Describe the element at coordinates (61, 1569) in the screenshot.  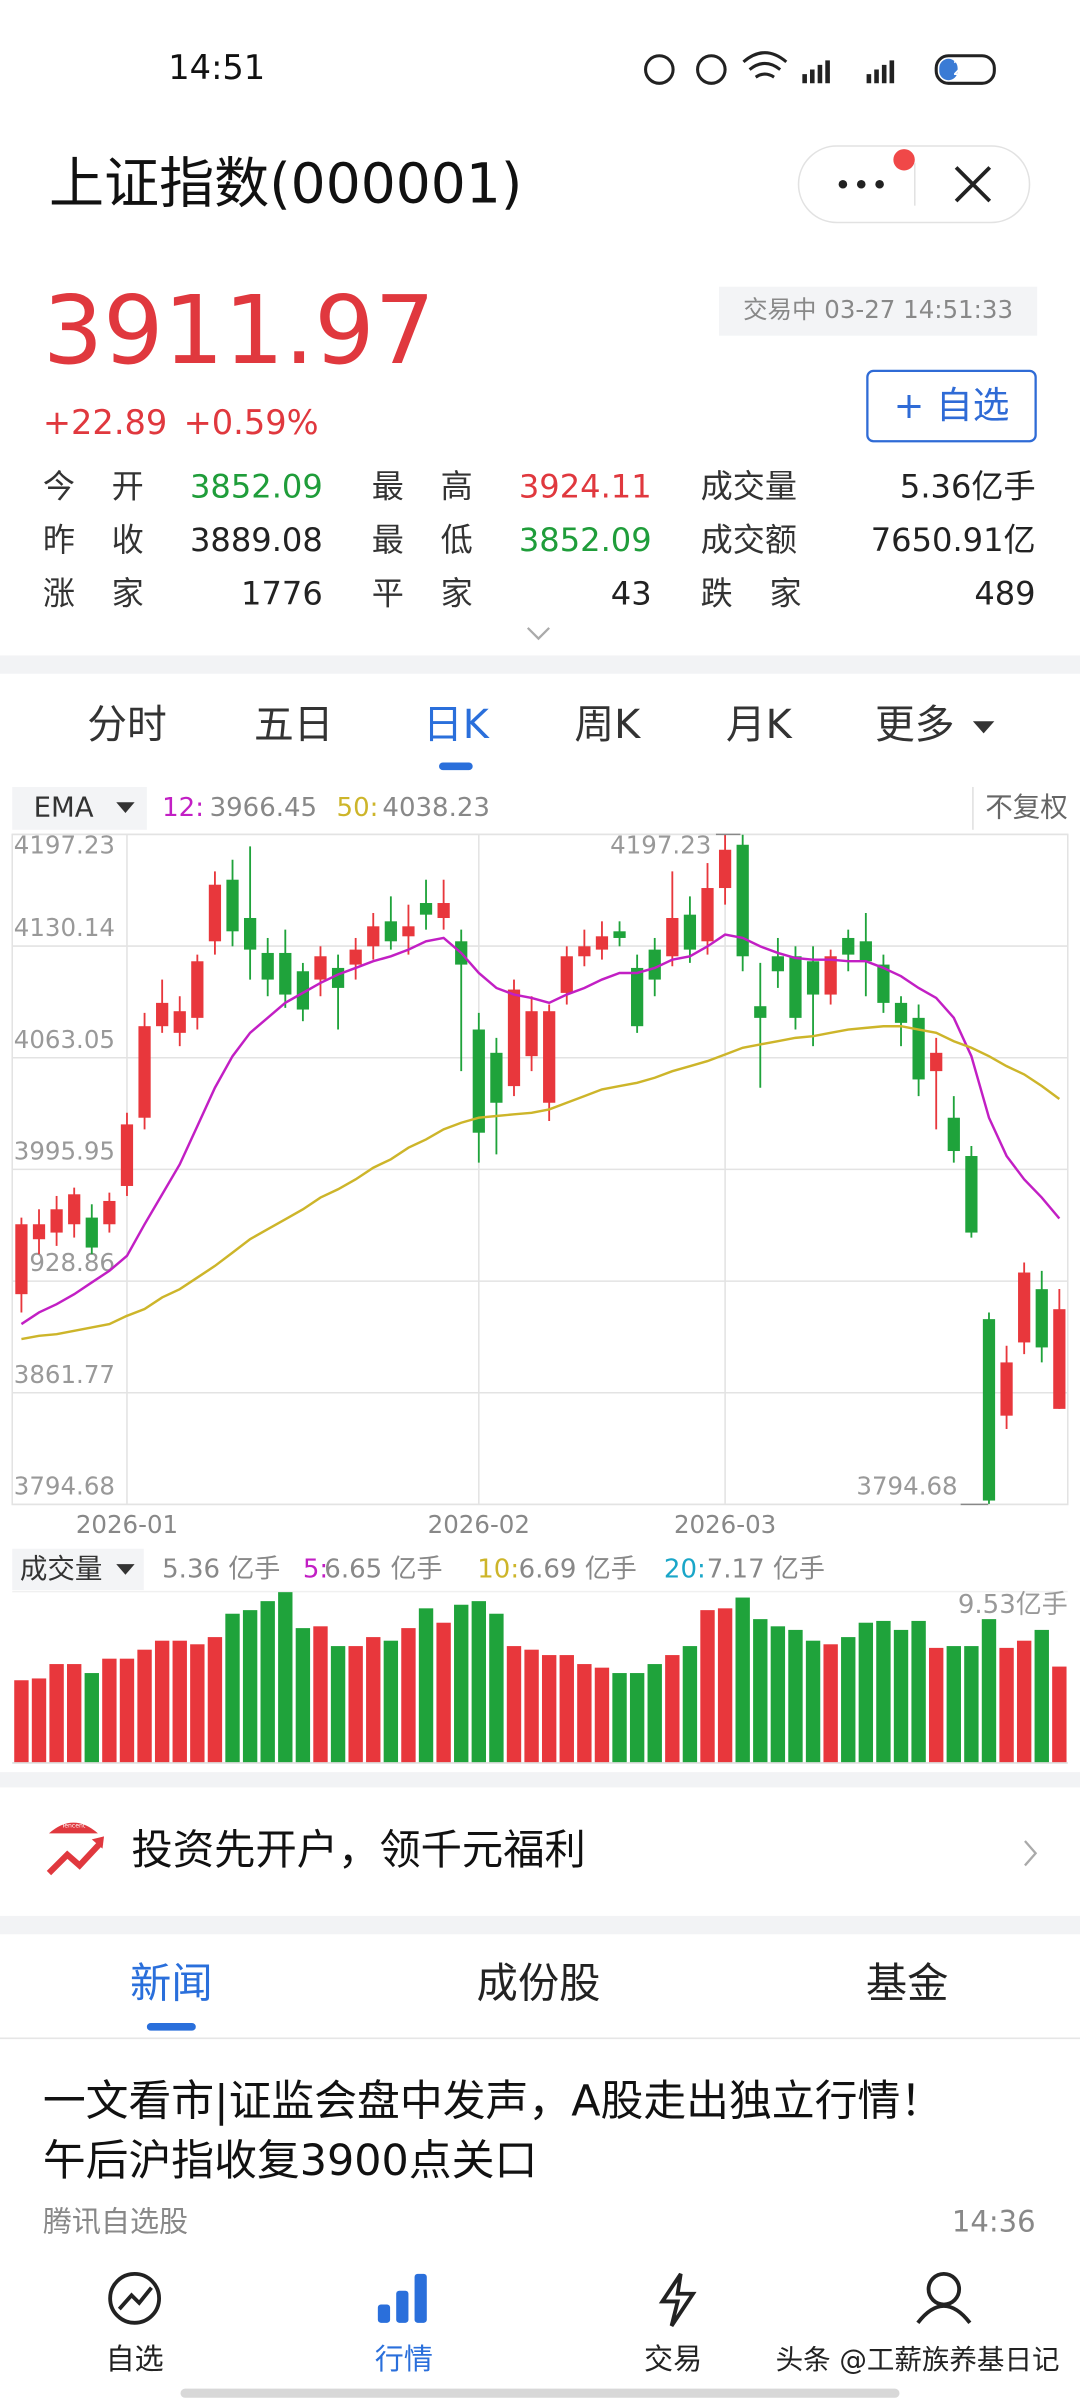
I see `volume-title: 成交量` at that location.